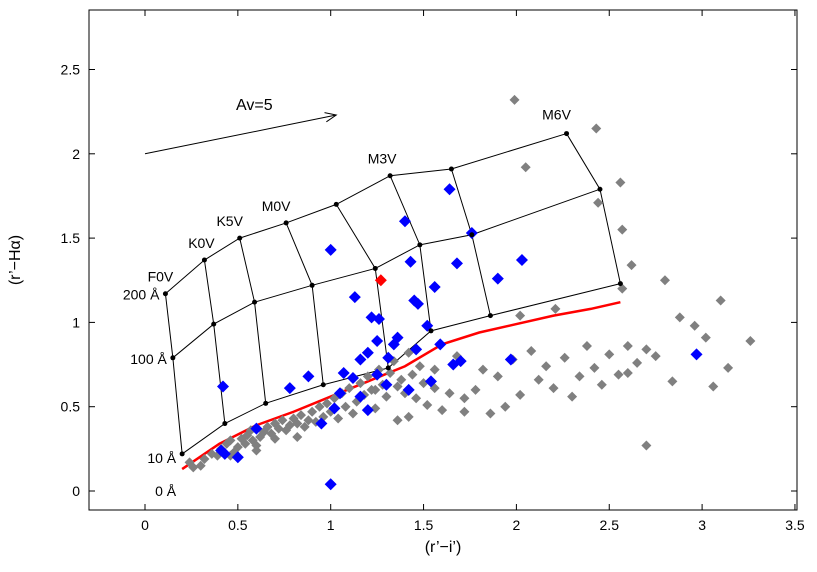 The image size is (817, 572). What do you see at coordinates (229, 221) in the screenshot?
I see `spectral-type-label: K5V` at bounding box center [229, 221].